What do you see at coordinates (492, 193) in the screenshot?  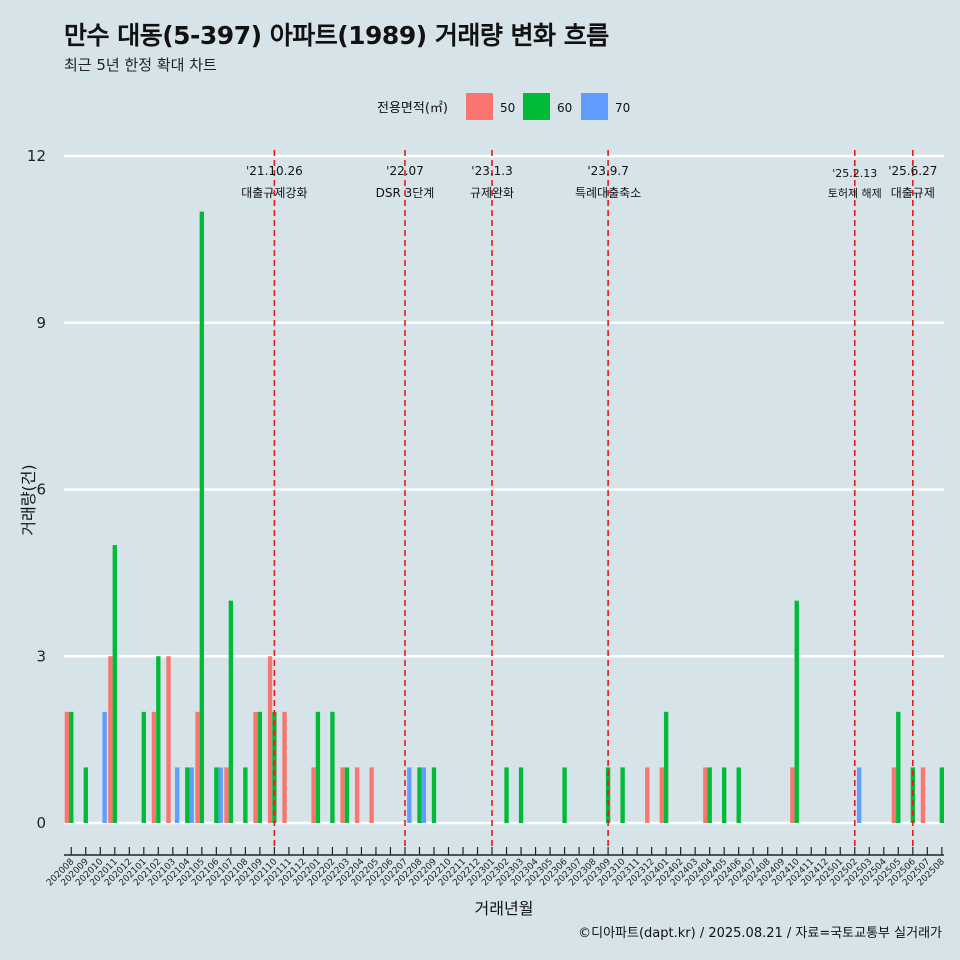 I see `event-label: 규제완화` at bounding box center [492, 193].